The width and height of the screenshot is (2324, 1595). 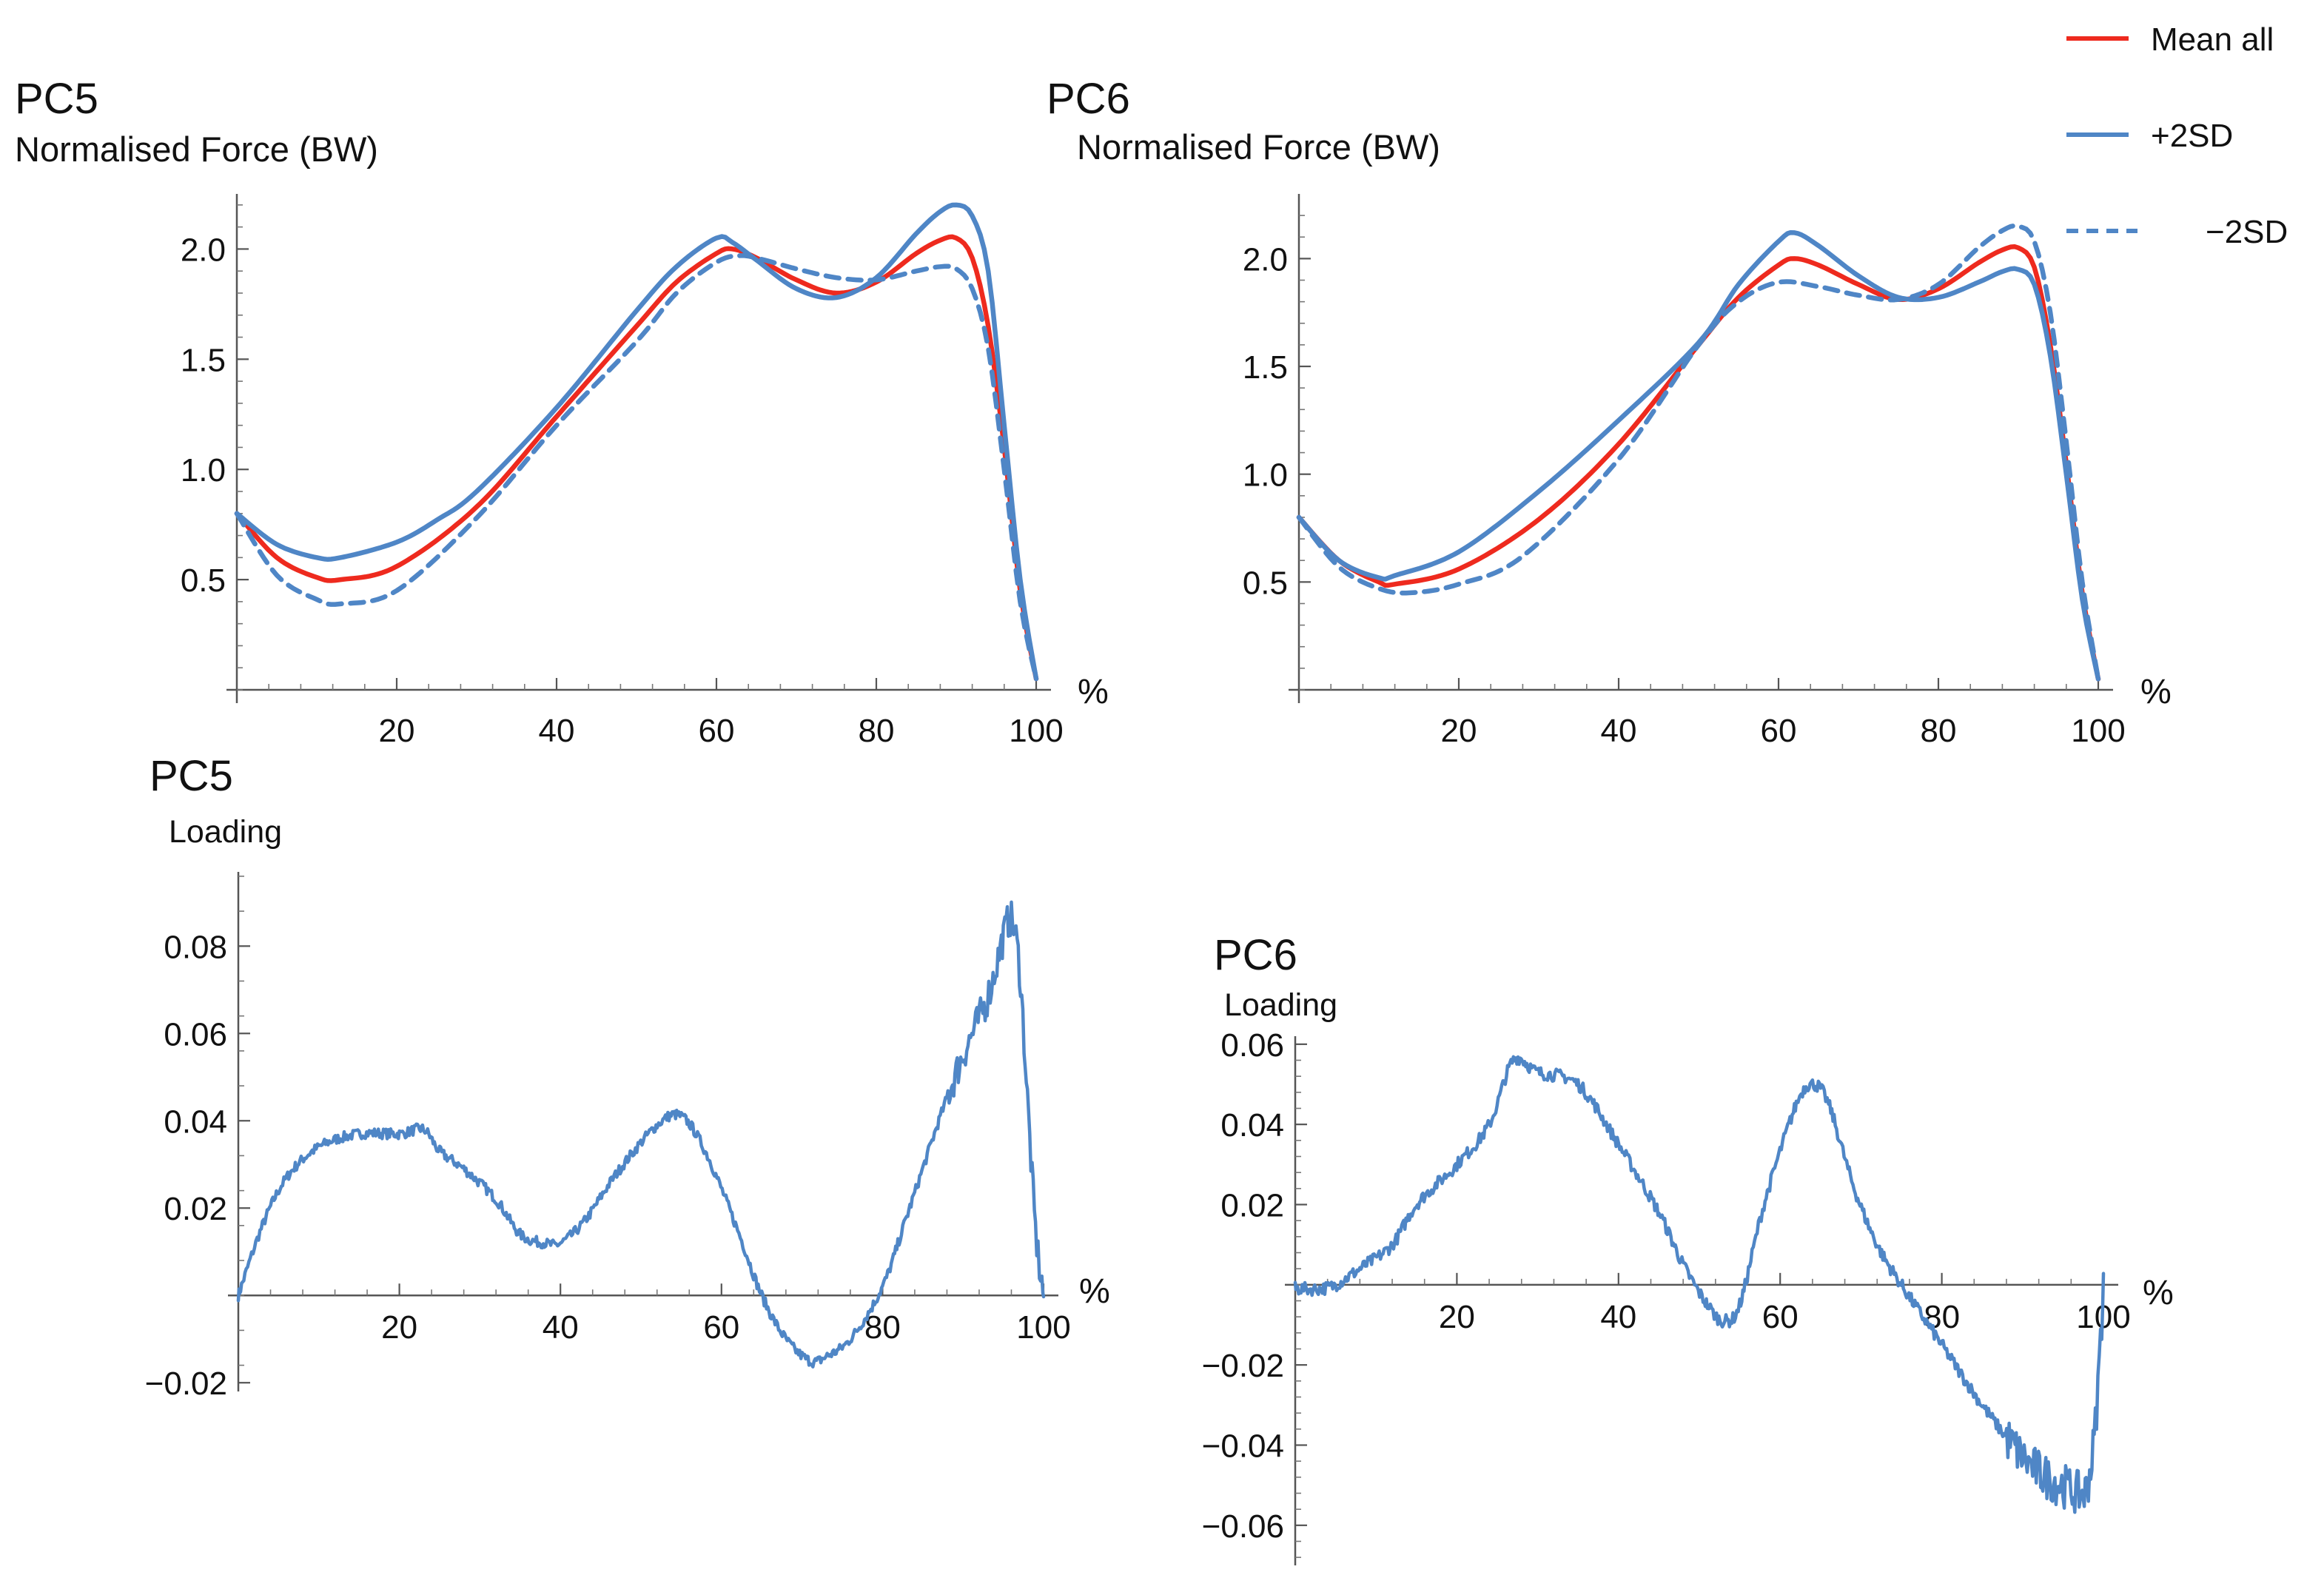 What do you see at coordinates (195, 947) in the screenshot?
I see `y-tick-label: 0.08` at bounding box center [195, 947].